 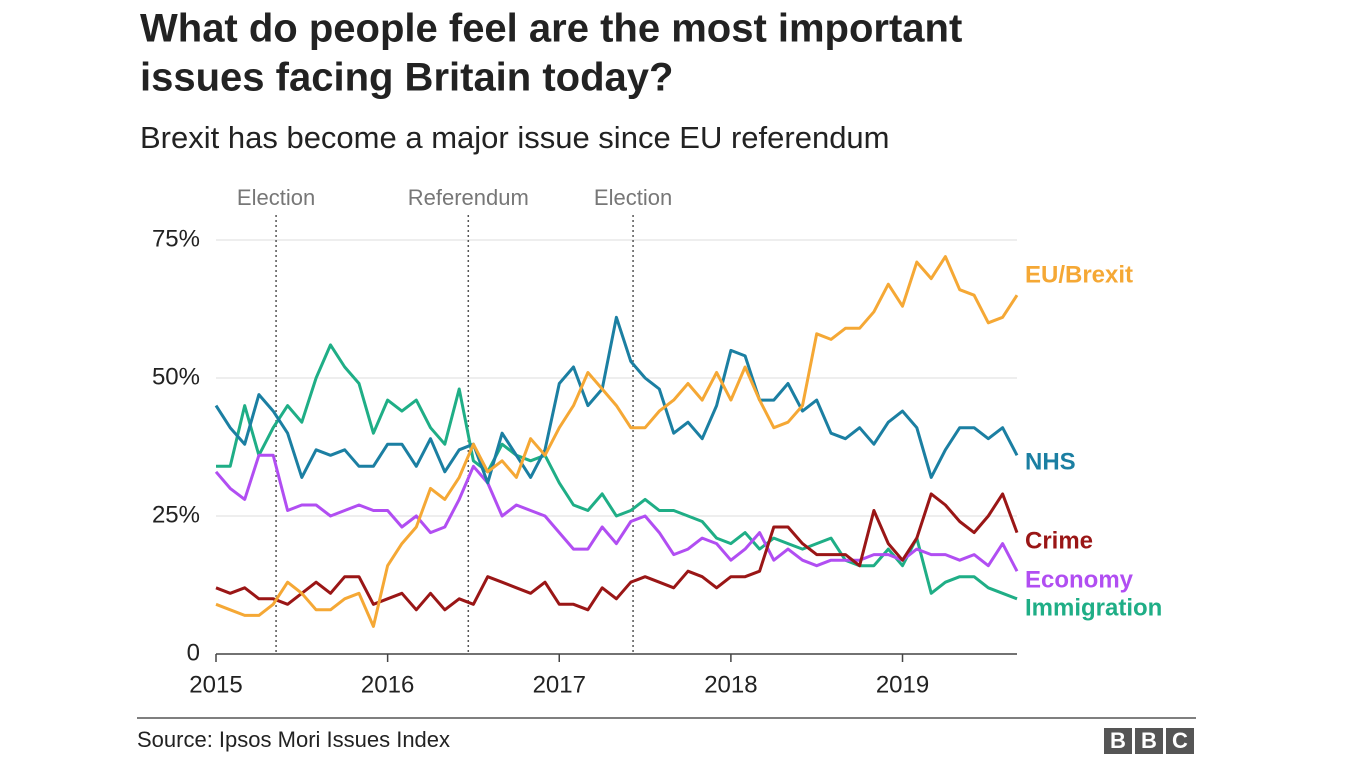 I want to click on series-label: EU/Brexit, so click(x=1079, y=274).